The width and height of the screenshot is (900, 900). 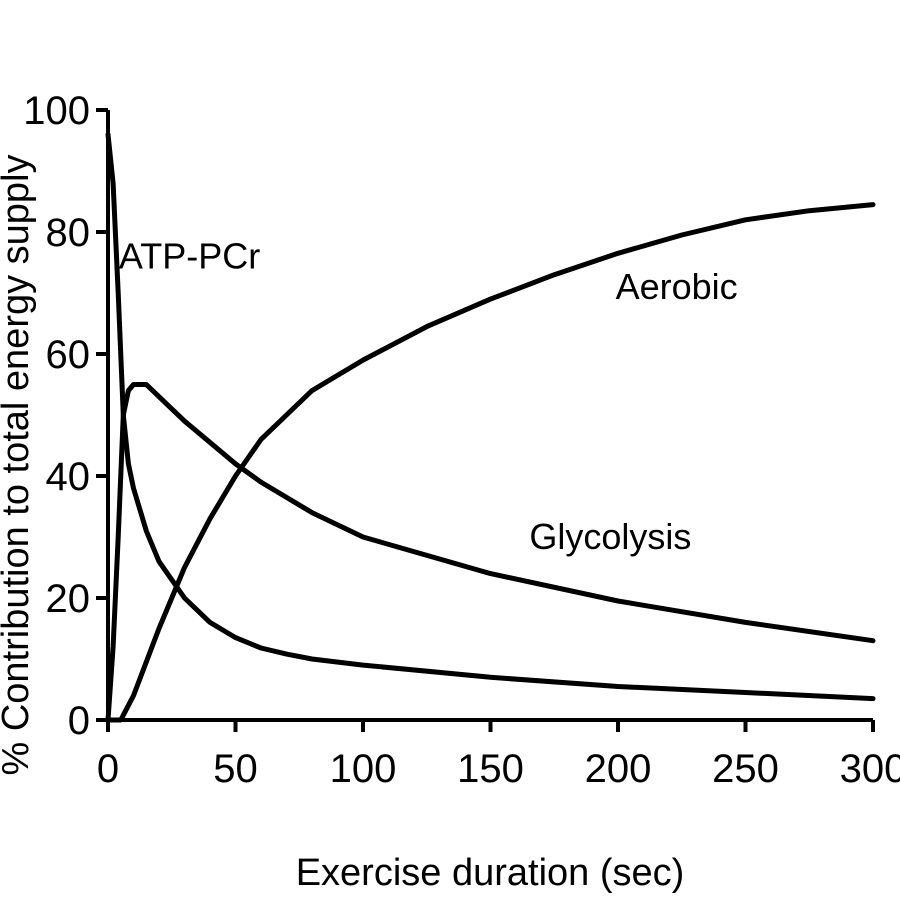 What do you see at coordinates (68, 477) in the screenshot?
I see `y-tick-label: 40` at bounding box center [68, 477].